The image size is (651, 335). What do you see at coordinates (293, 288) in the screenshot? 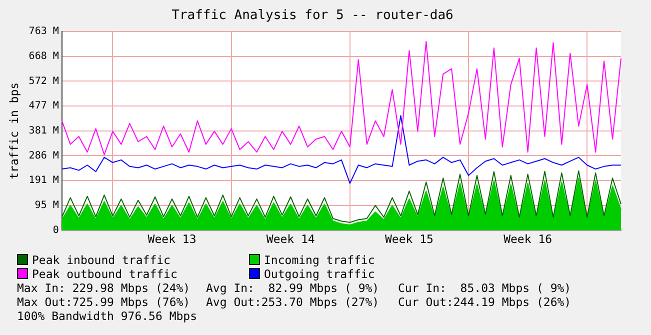
I see `text: Avg In: 82.99 Mbps ( 9%)` at bounding box center [293, 288].